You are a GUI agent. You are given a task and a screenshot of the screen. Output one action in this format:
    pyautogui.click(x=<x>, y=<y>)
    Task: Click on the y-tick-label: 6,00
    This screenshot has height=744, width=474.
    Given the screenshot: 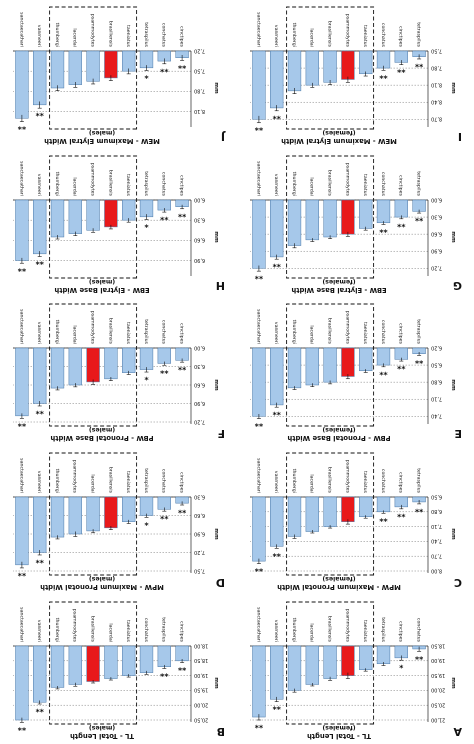 What is the action you would take?
    pyautogui.click(x=436, y=199)
    